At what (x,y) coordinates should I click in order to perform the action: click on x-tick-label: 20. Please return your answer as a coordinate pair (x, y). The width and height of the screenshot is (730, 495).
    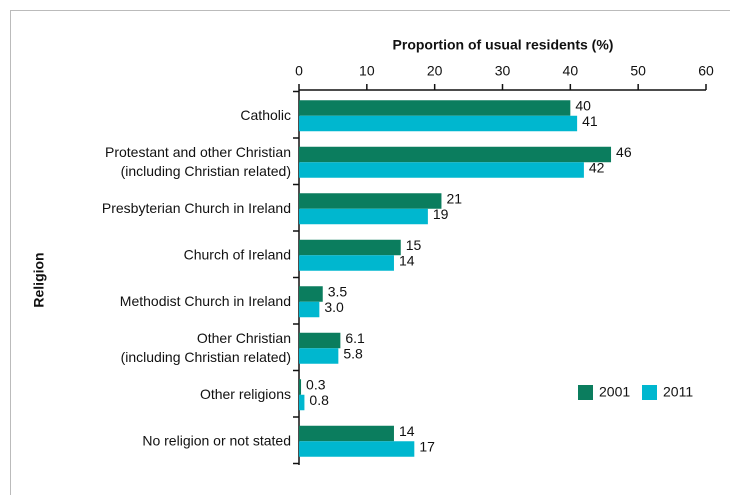
    Looking at the image, I should click on (435, 71).